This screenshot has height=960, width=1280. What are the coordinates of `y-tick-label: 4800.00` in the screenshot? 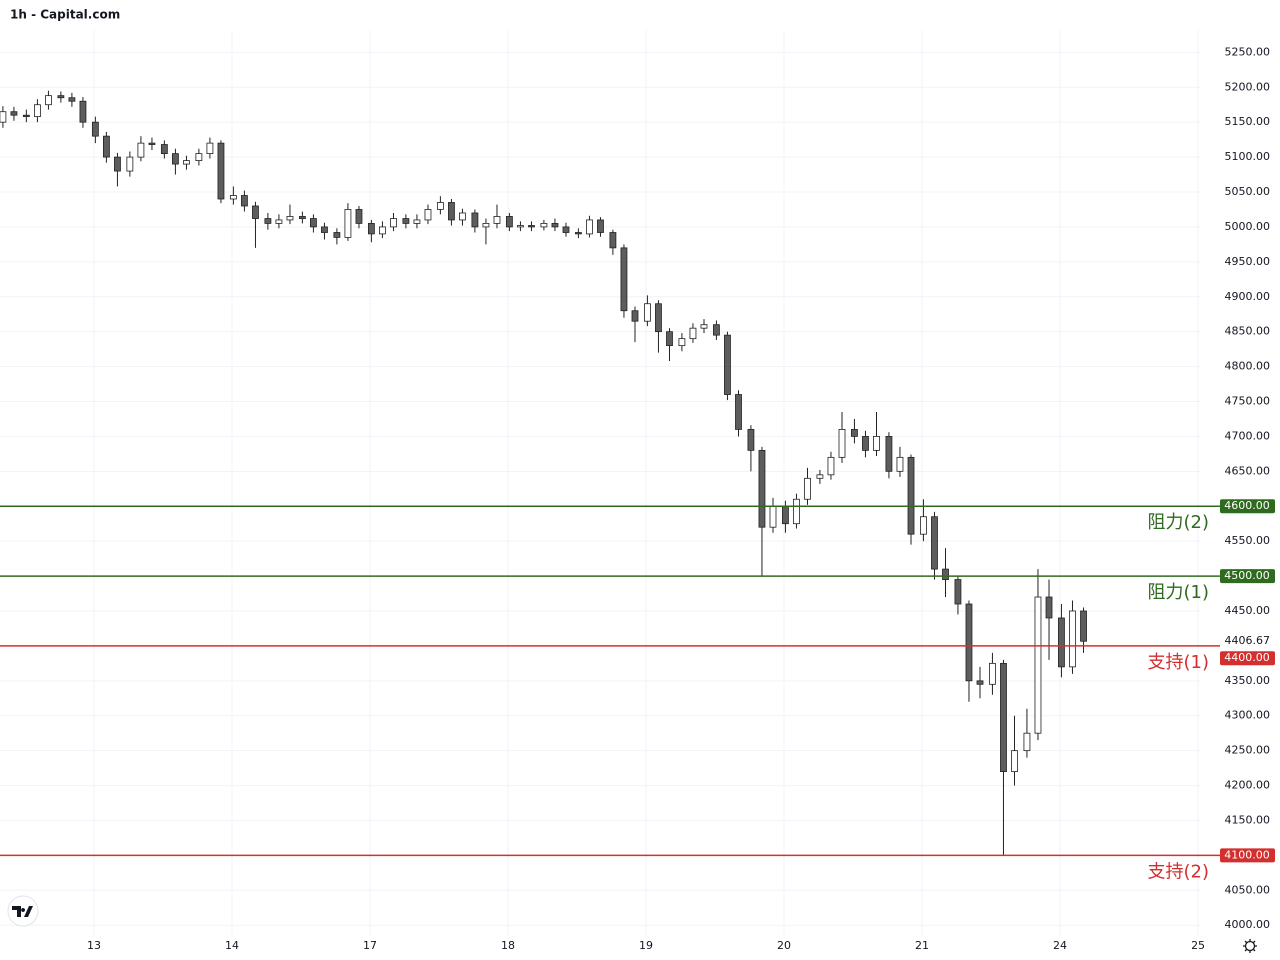 It's located at (1248, 366).